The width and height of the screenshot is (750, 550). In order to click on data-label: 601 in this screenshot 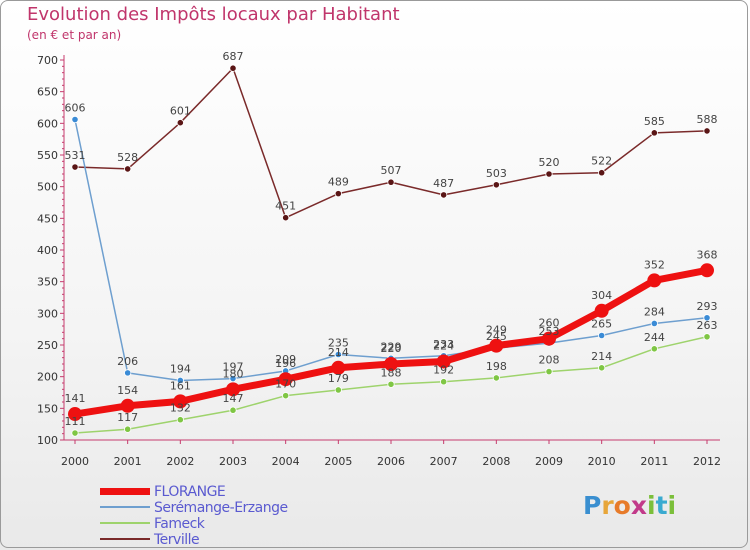, I will do `click(180, 111)`.